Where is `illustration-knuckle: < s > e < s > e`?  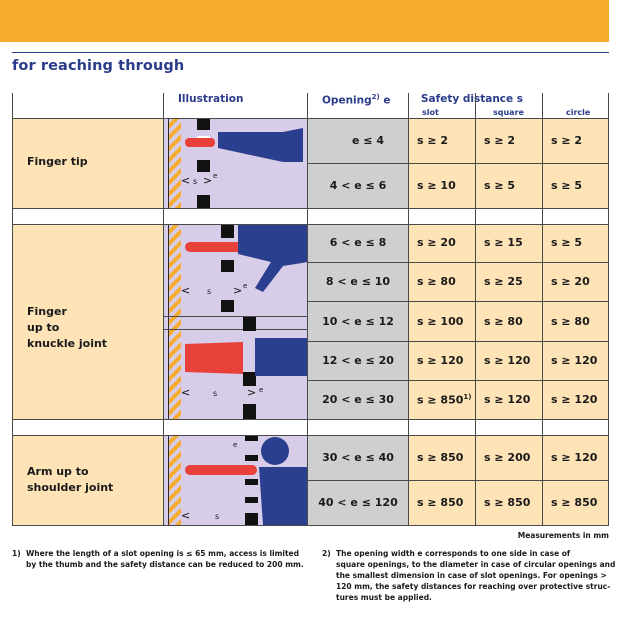 illustration-knuckle: < s > e < s > e is located at coordinates (235, 321).